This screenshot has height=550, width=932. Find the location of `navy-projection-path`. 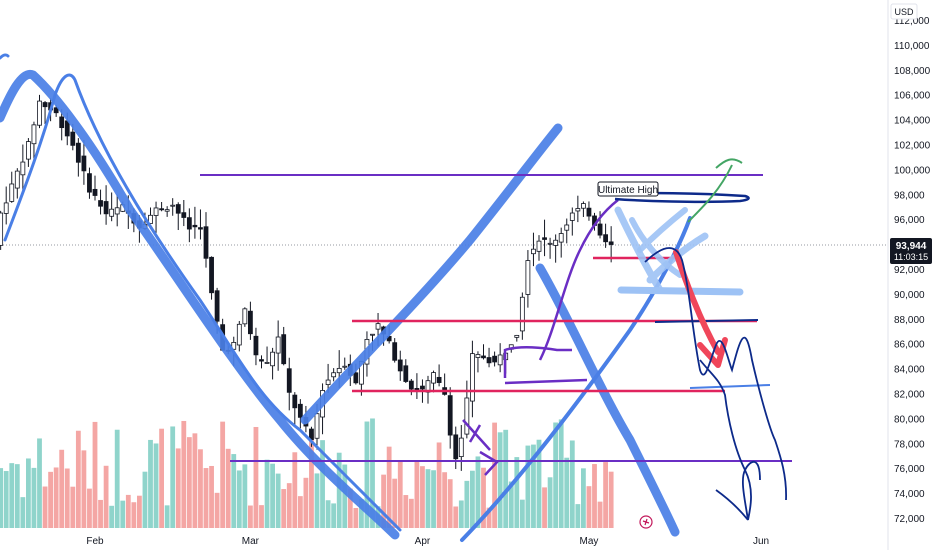

navy-projection-path is located at coordinates (715, 384).